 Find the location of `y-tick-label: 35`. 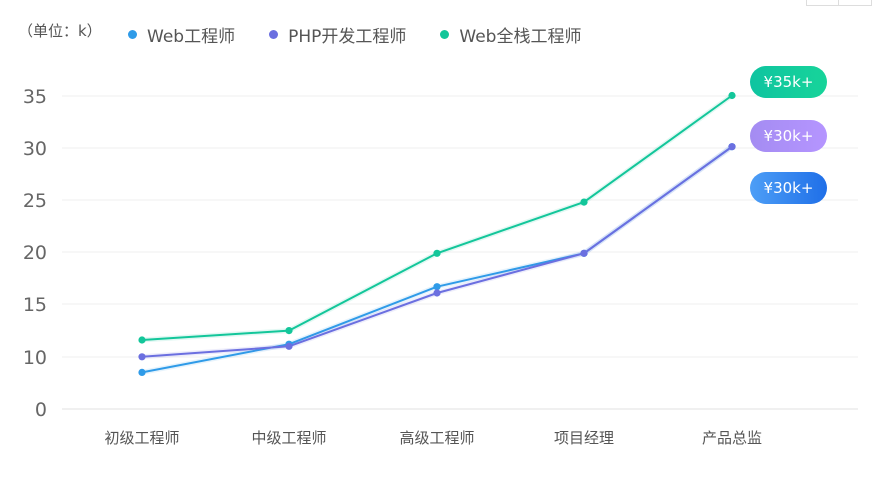

y-tick-label: 35 is located at coordinates (35, 97).